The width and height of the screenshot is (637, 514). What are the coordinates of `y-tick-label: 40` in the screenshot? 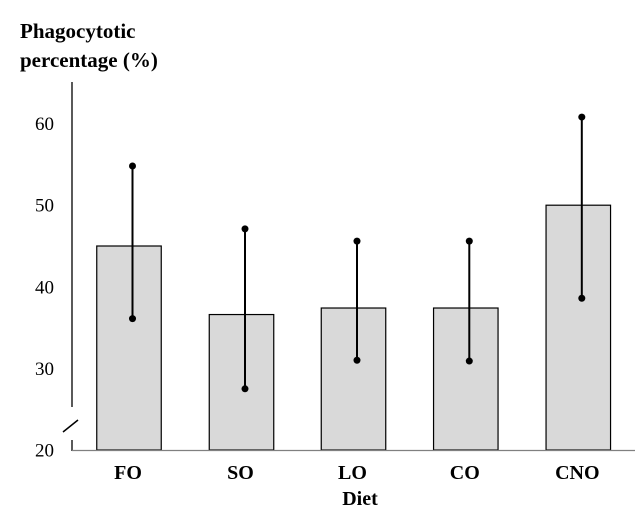 It's located at (44, 287).